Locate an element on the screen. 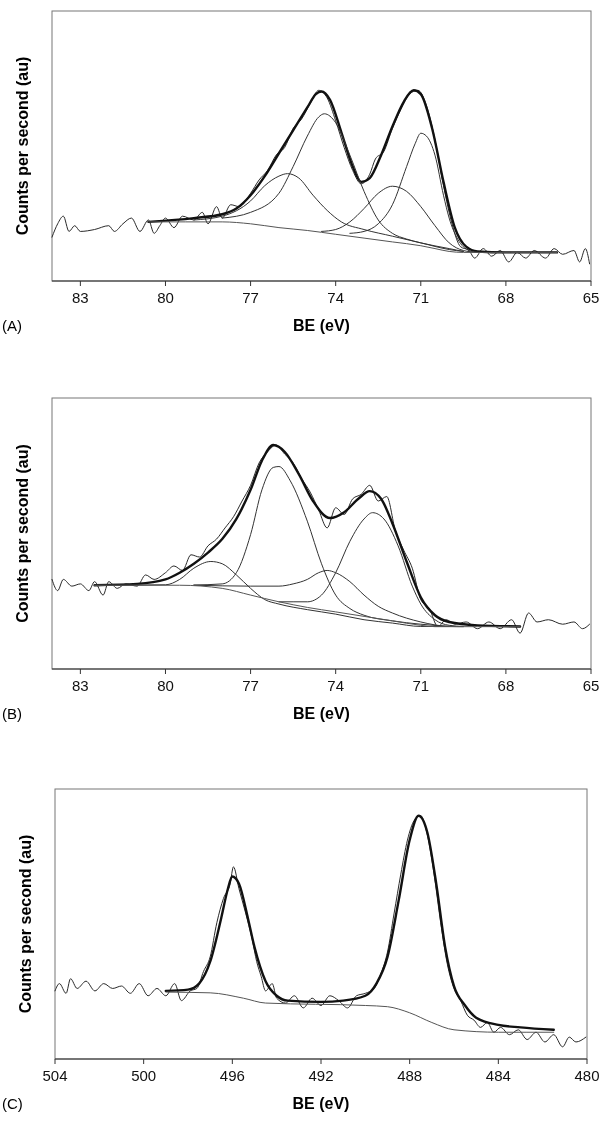 This screenshot has height=1133, width=610. text: (C) is located at coordinates (12, 1103).